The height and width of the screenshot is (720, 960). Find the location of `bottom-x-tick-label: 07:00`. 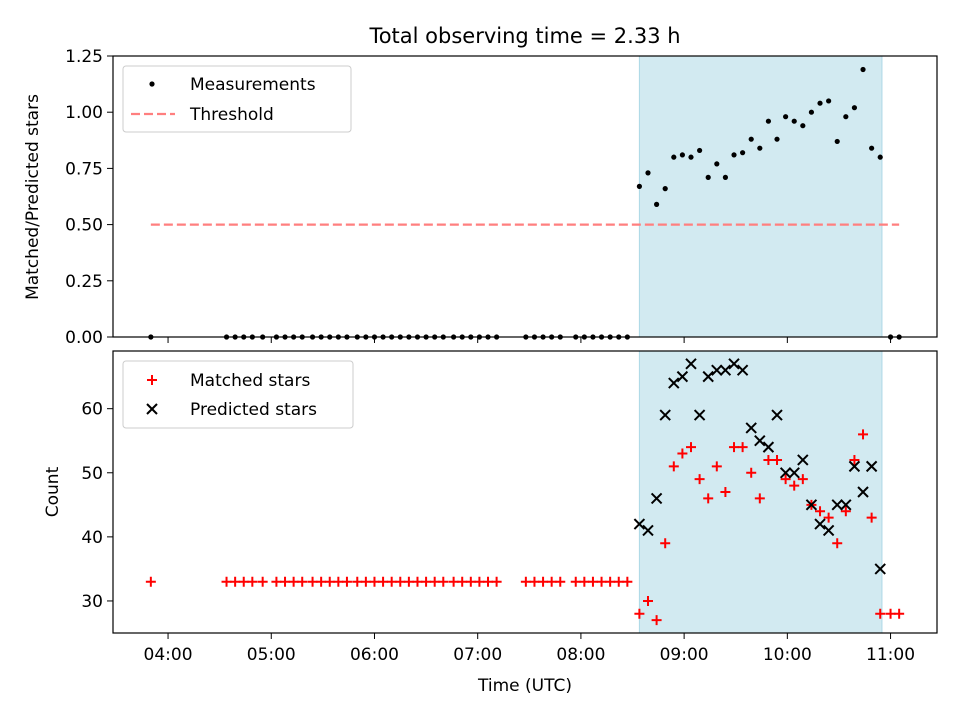

bottom-x-tick-label: 07:00 is located at coordinates (477, 655).